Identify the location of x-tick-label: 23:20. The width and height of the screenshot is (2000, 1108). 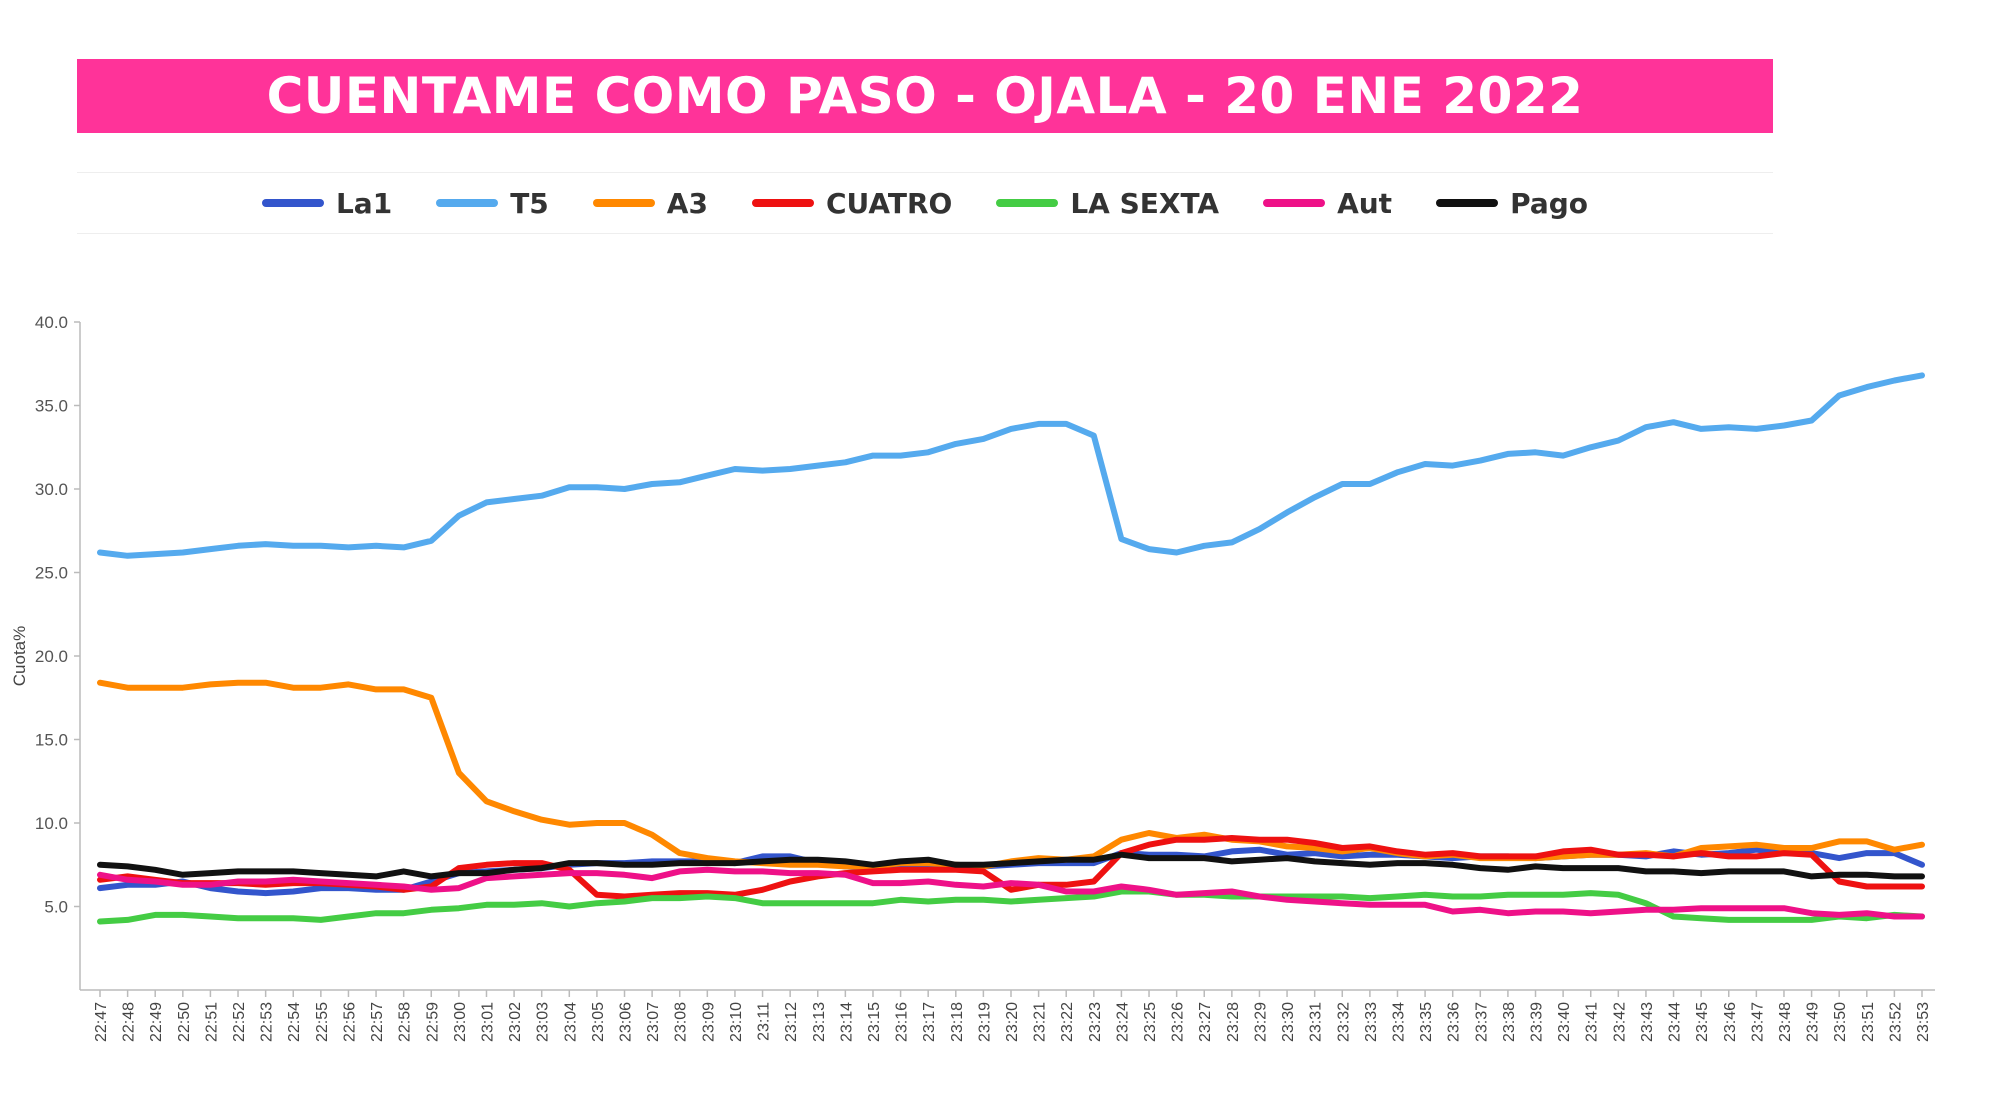
(1012, 1022).